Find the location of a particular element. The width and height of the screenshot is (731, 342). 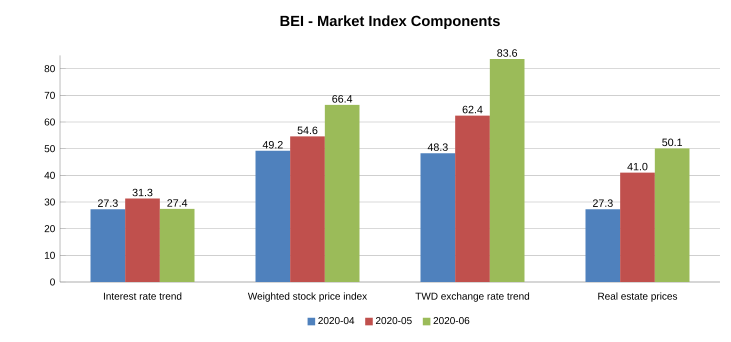

y-tick-label: 80 is located at coordinates (49, 68).